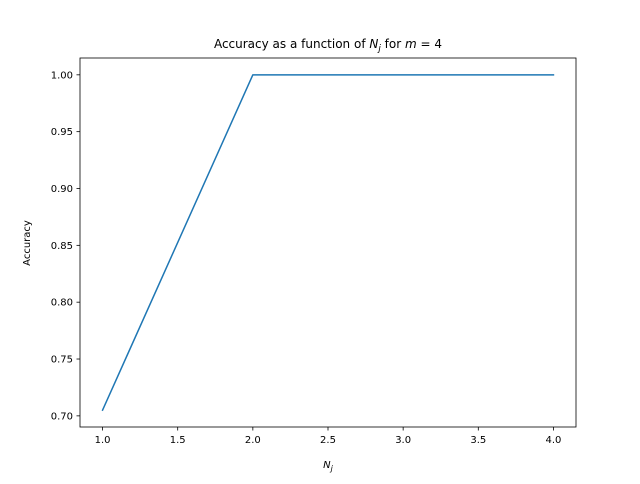 This screenshot has width=640, height=484. Describe the element at coordinates (62, 246) in the screenshot. I see `y-tick-label: 0.85` at that location.